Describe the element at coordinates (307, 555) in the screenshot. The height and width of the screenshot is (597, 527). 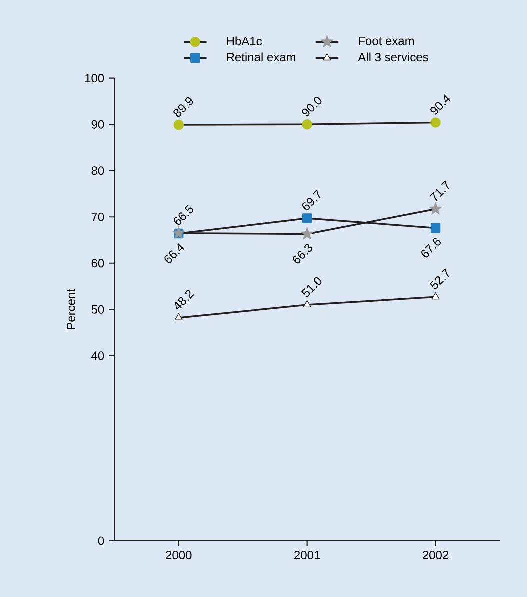
I see `x-tick-label: 2001` at that location.